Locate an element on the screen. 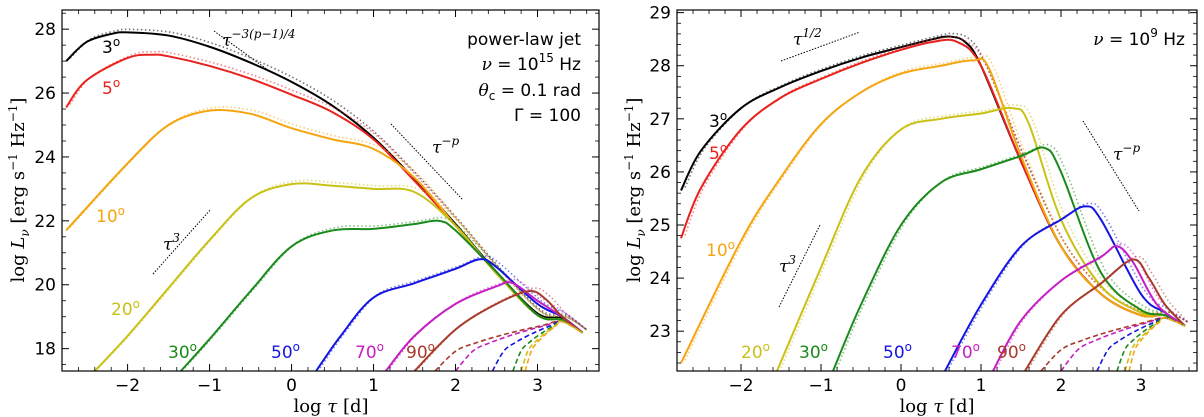  left-dashed-70deg is located at coordinates (519, 345).